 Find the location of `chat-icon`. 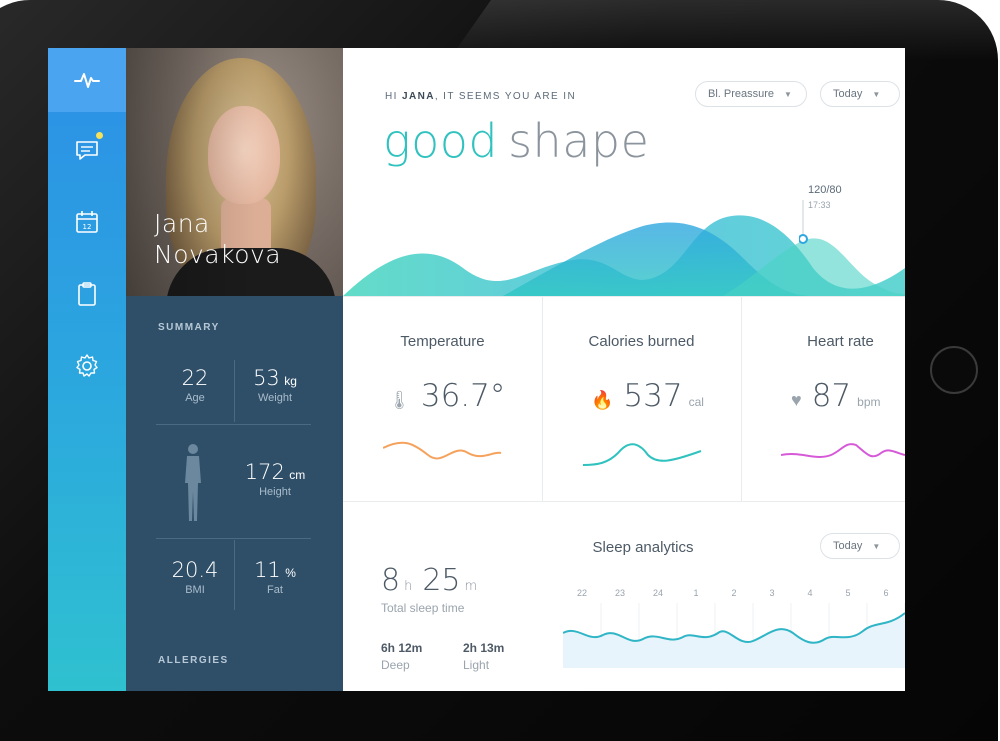

chat-icon is located at coordinates (87, 150).